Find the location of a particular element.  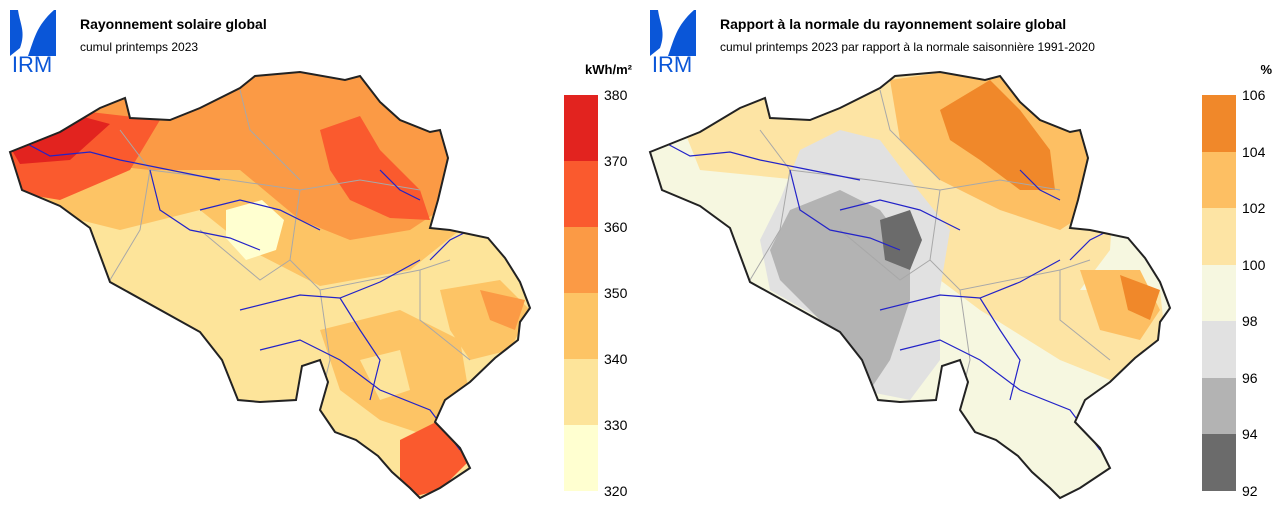

legend-tick-label: 96 is located at coordinates (1250, 377).